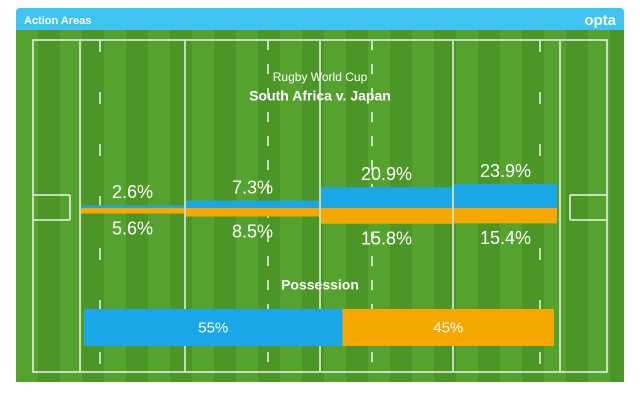 This screenshot has width=640, height=409. I want to click on value-label: 15.8%, so click(386, 239).